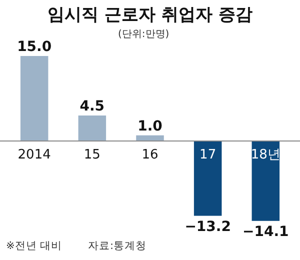  I want to click on data-label: −13.2, so click(207, 226).